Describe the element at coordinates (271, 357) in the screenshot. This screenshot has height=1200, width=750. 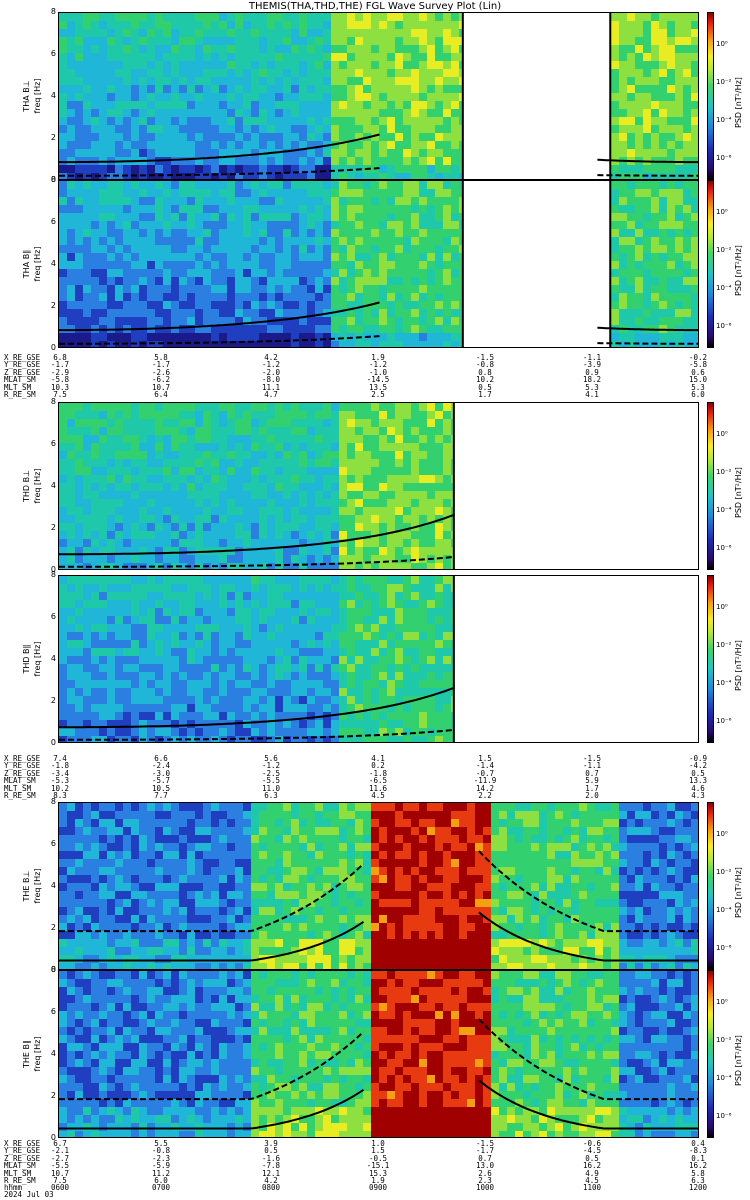
I see `ephemeris-value: 4.2` at that location.